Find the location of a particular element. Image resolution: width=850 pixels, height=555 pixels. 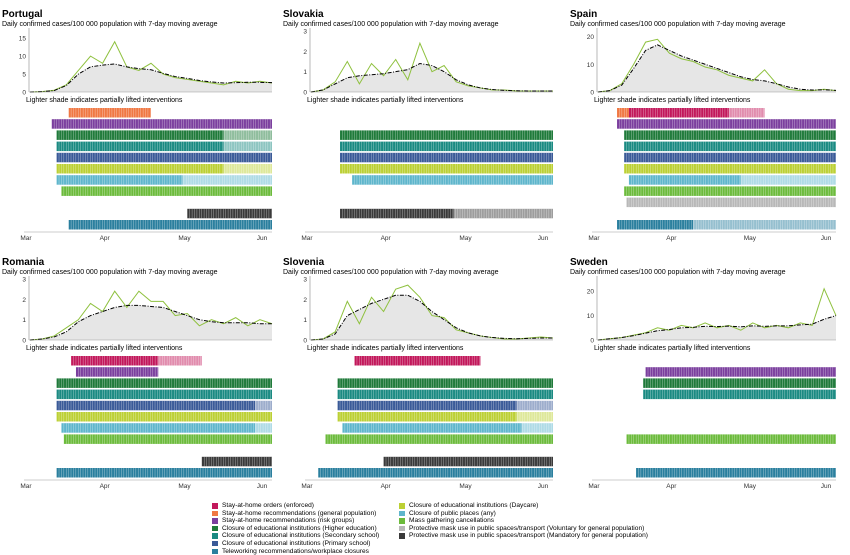

panel-title: Portugal is located at coordinates (22, 14).